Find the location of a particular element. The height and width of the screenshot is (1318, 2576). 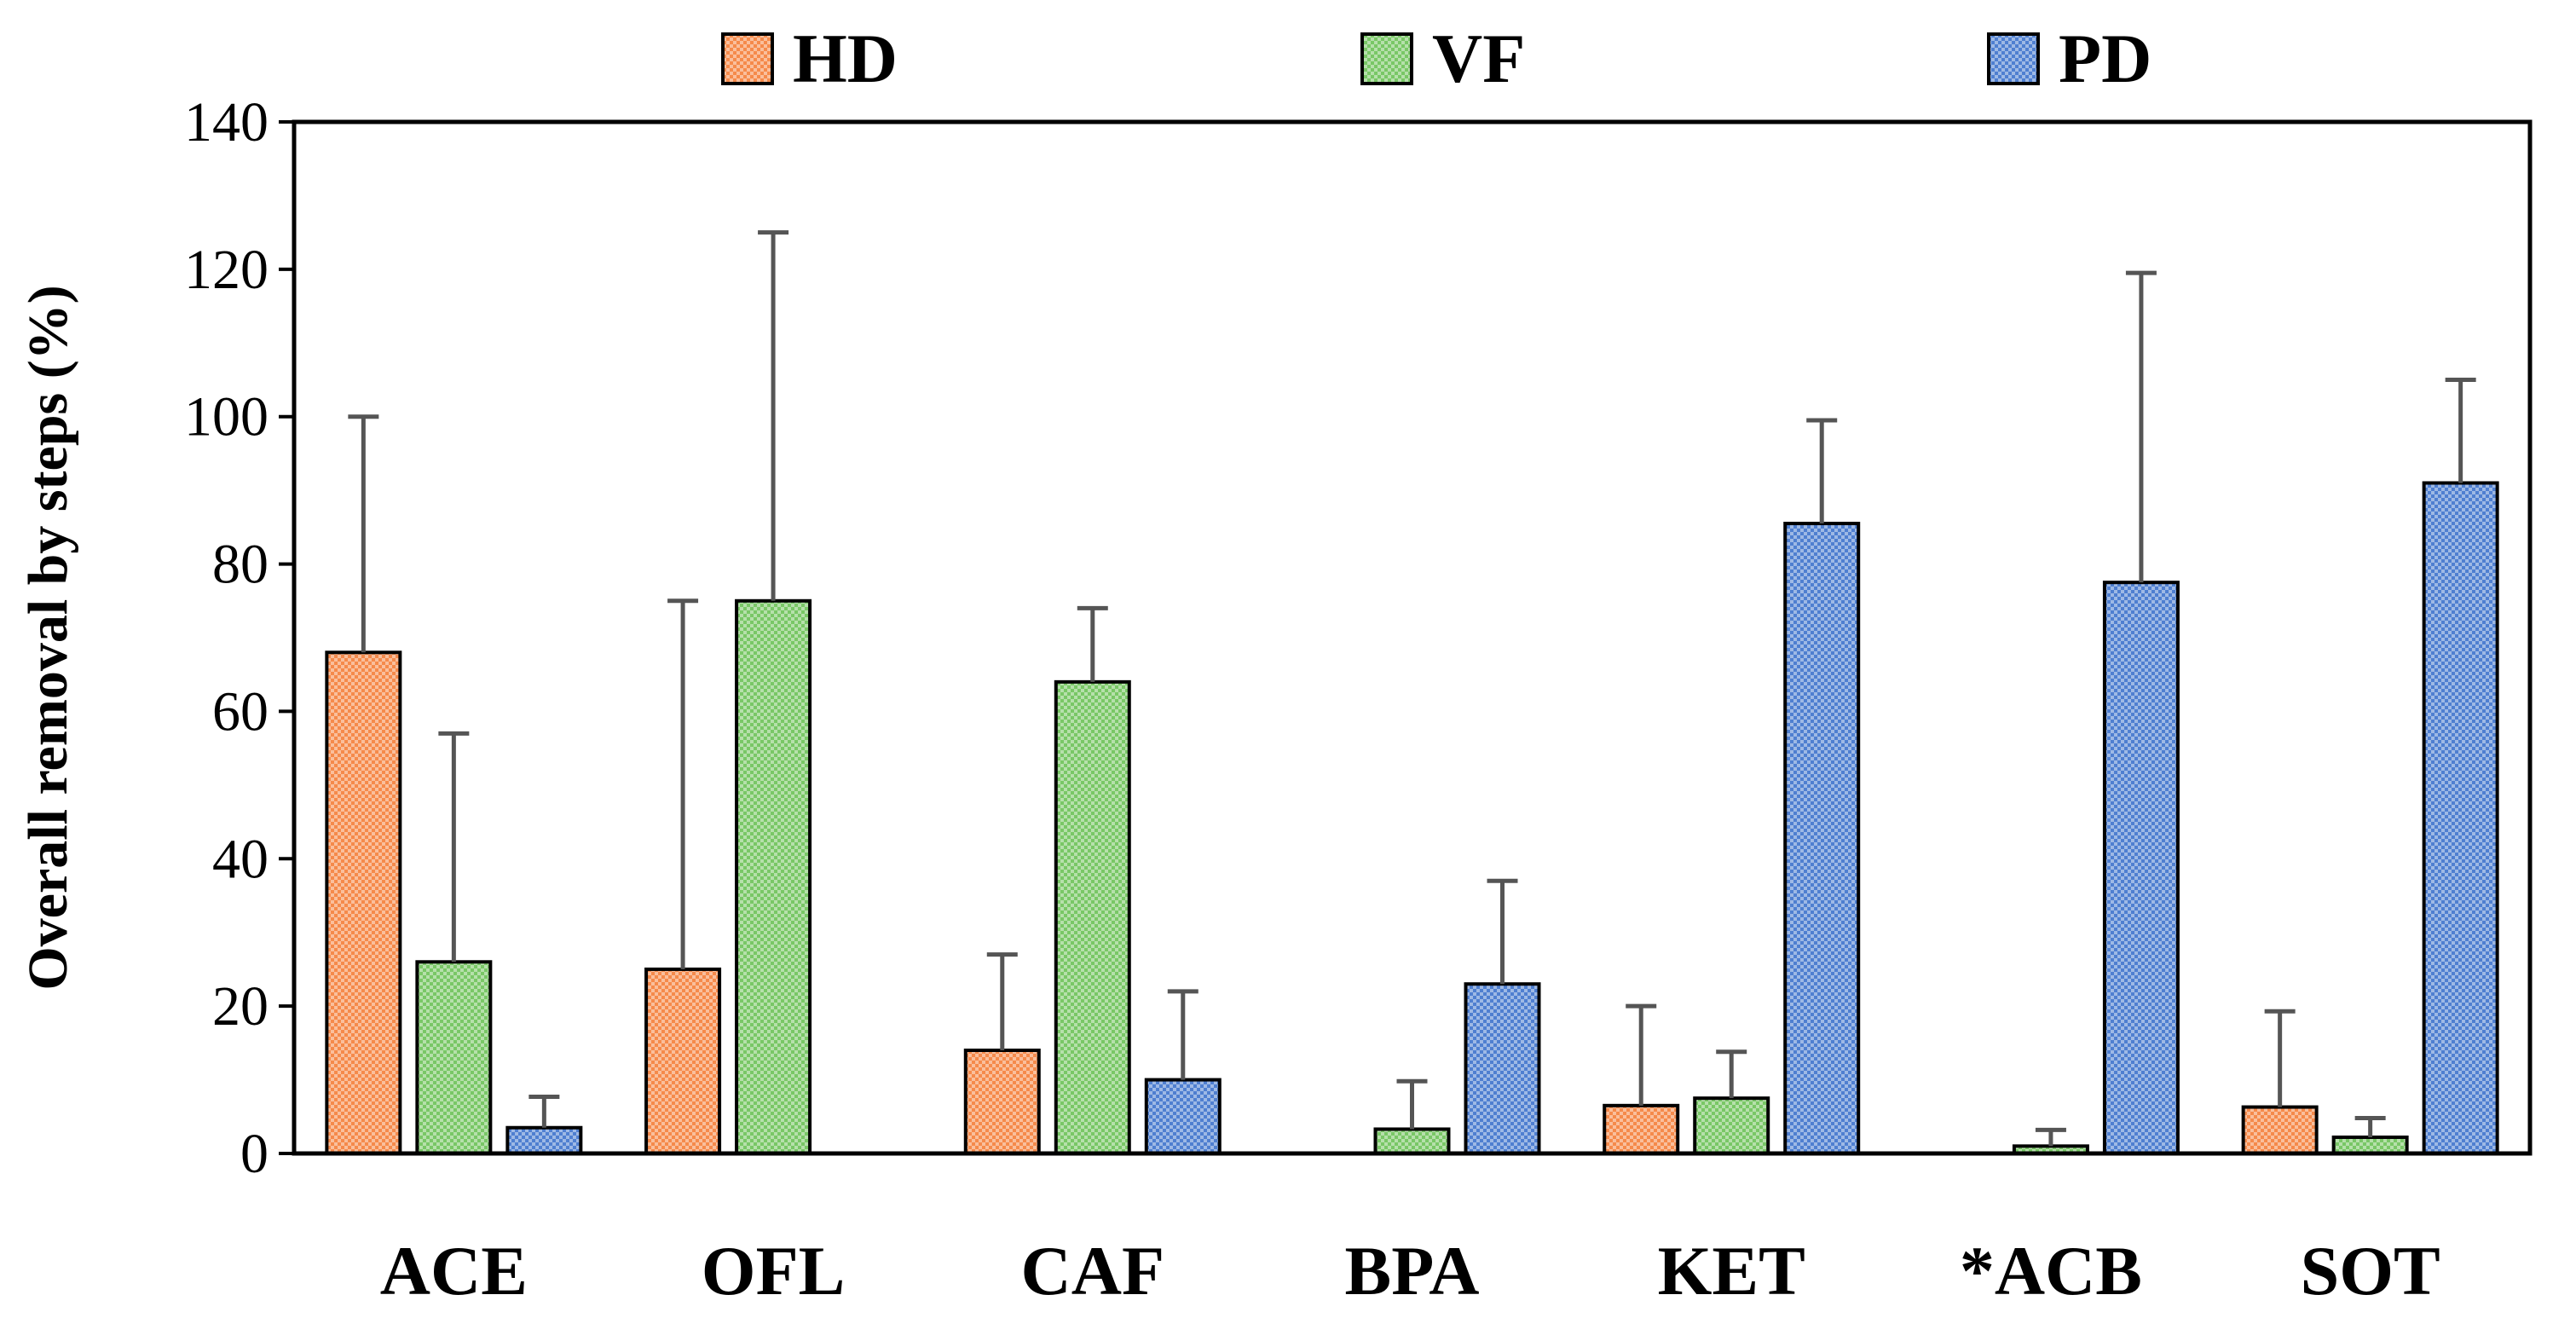

x-axis: ACE OFL CAF BPA KET *ACB SOT is located at coordinates (1410, 1271).